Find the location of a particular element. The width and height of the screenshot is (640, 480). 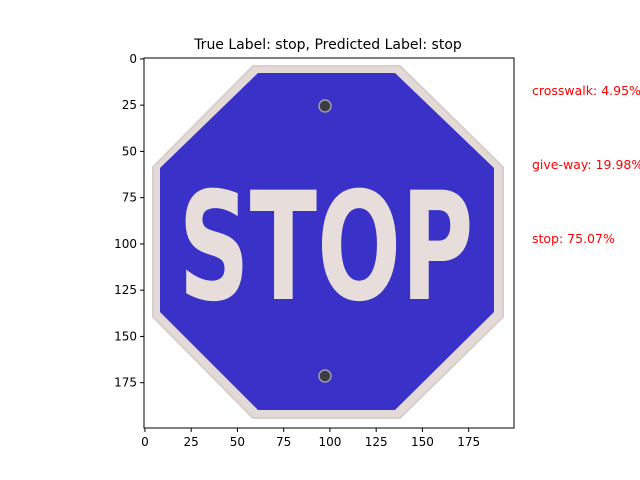

x-tick-label: 175 is located at coordinates (468, 442).